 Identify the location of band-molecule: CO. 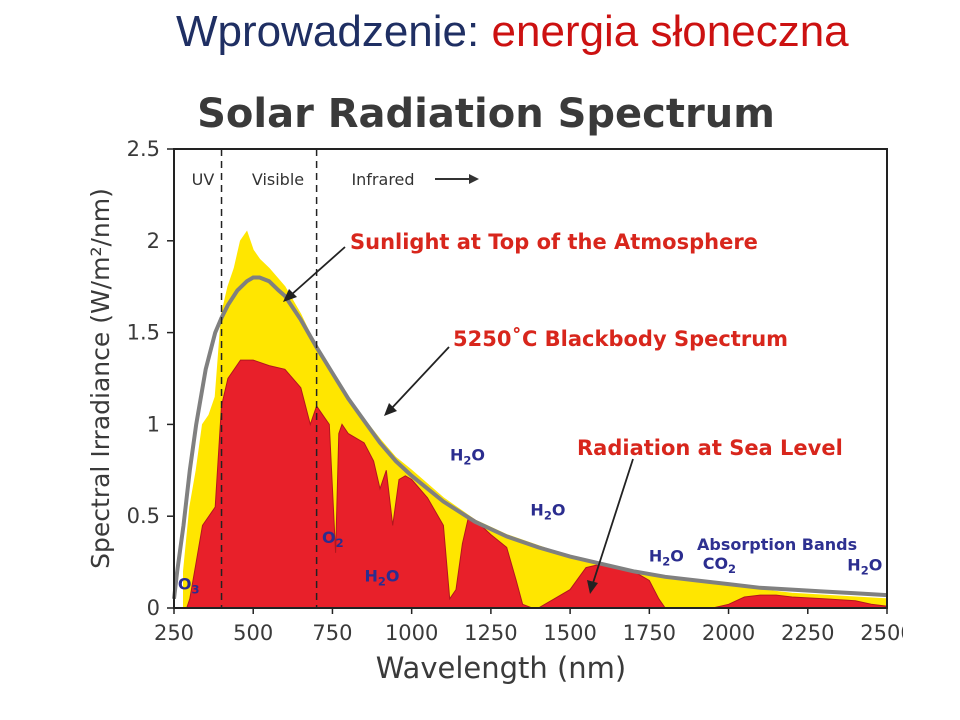
(715, 563).